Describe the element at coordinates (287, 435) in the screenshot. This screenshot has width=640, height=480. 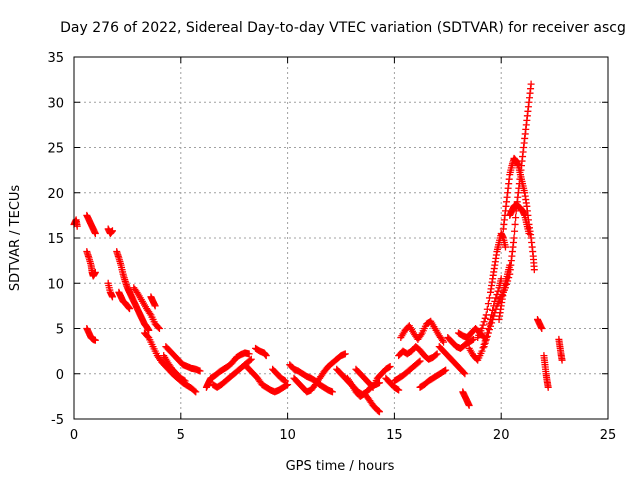
I see `x-tick-label: 10` at that location.